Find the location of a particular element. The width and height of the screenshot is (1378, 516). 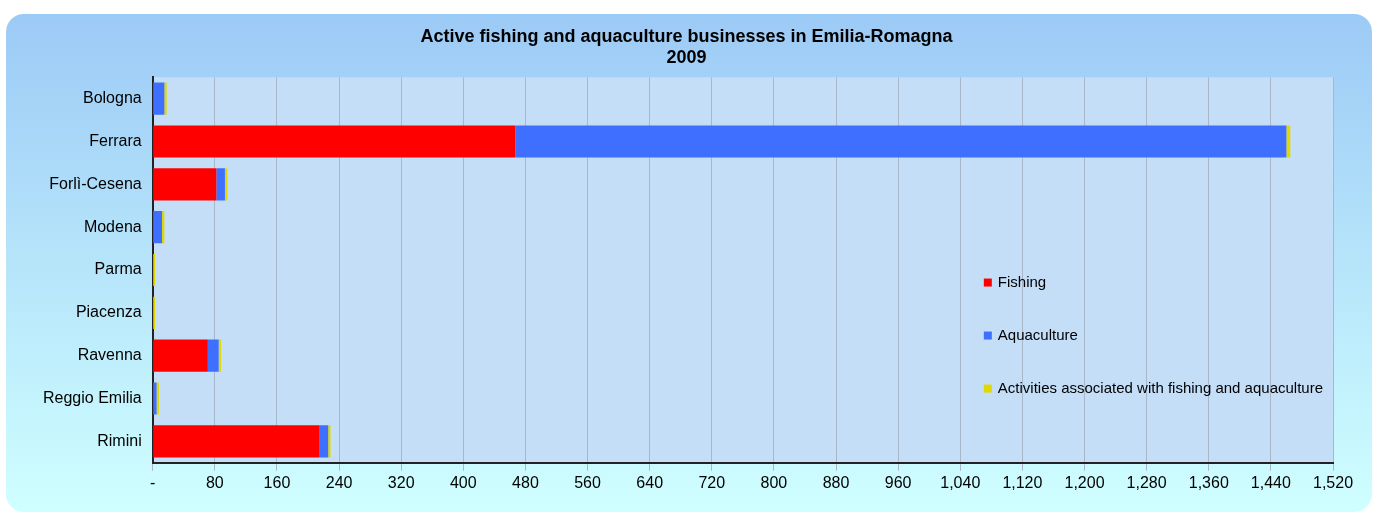

legend-label: Activities associated with fishing and aquaculture is located at coordinates (1160, 387).